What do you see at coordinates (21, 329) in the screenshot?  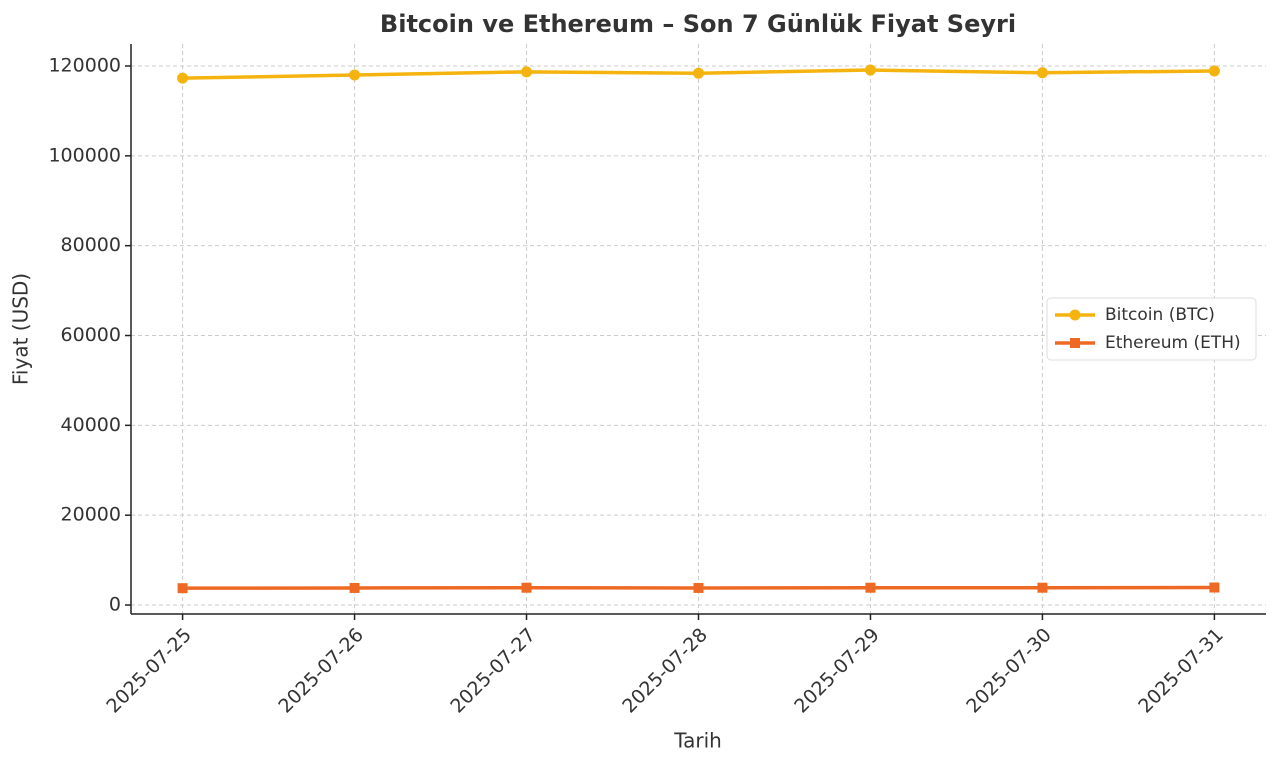 I see `y-axis-label: Fiyat (USD)` at bounding box center [21, 329].